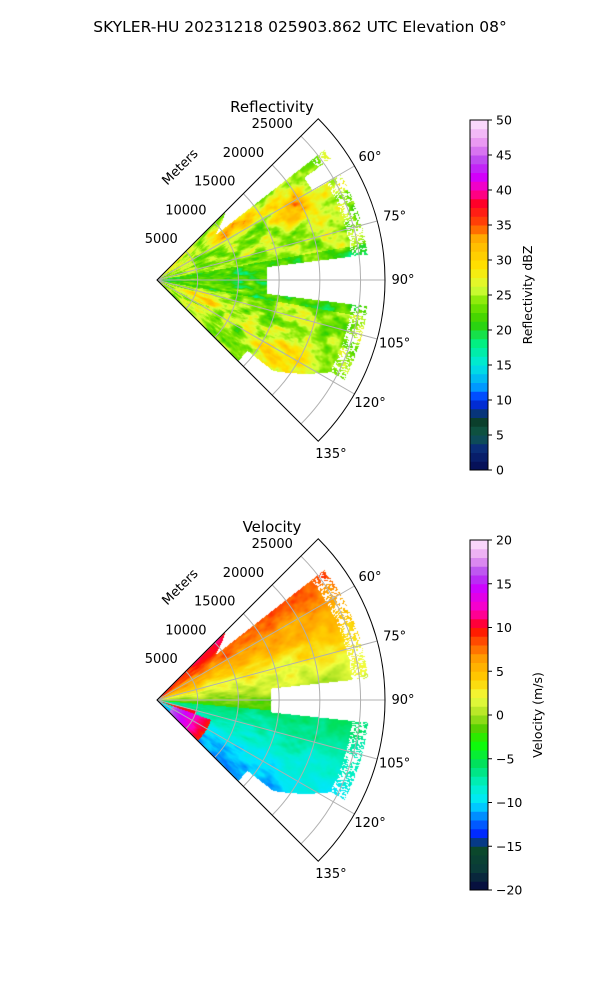 The image size is (600, 1000). I want to click on colorbar-tick-label: 50, so click(504, 120).